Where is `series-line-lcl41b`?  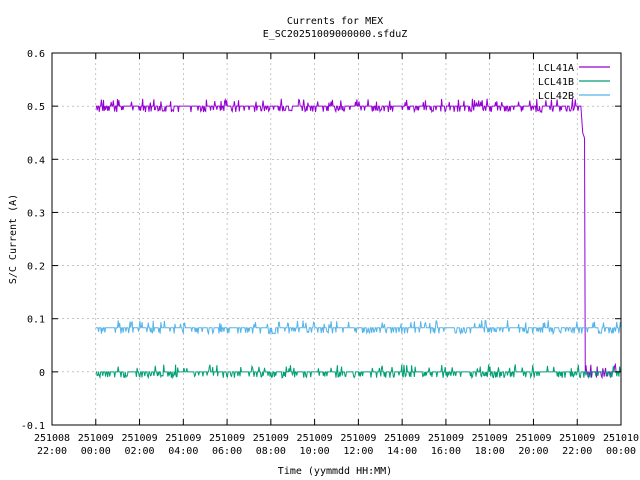
series-line-lcl41b is located at coordinates (358, 372).